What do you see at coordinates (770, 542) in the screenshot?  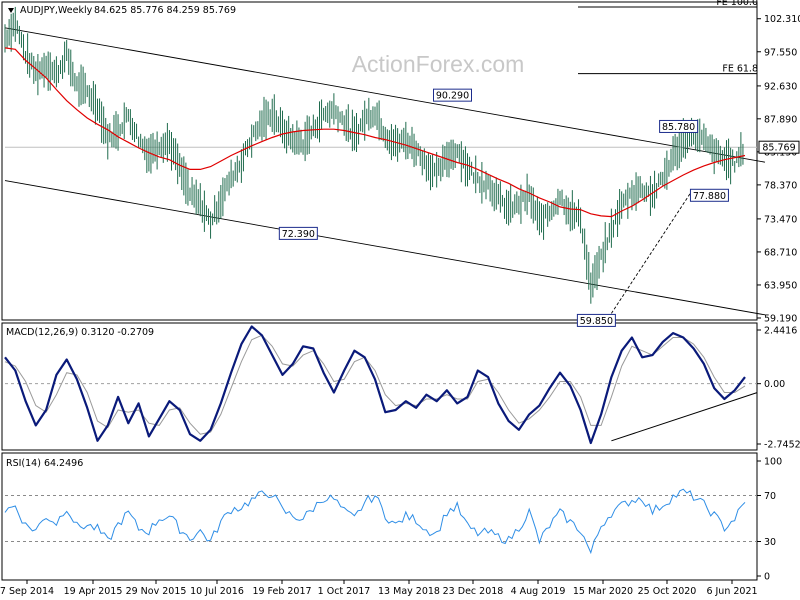 I see `rsi-y-tick-label: 30` at bounding box center [770, 542].